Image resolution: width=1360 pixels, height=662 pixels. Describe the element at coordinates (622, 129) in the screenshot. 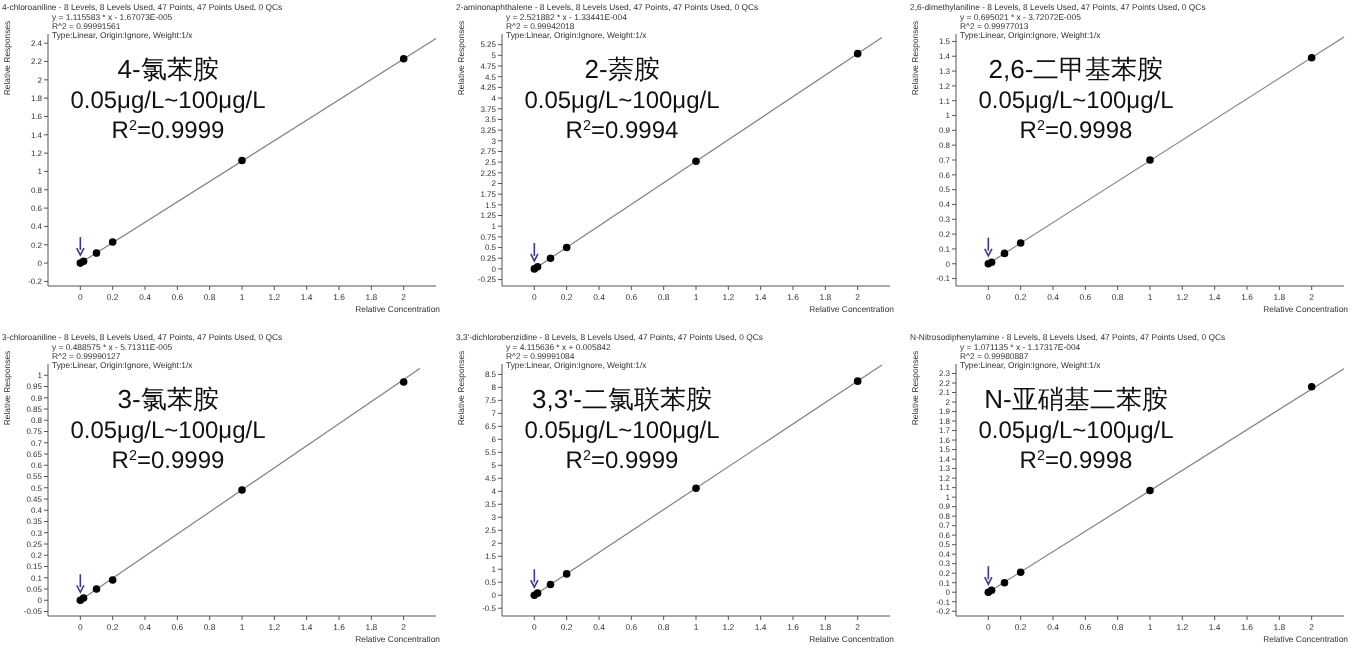

I see `annotation: R$^{2}$=0.9994` at that location.